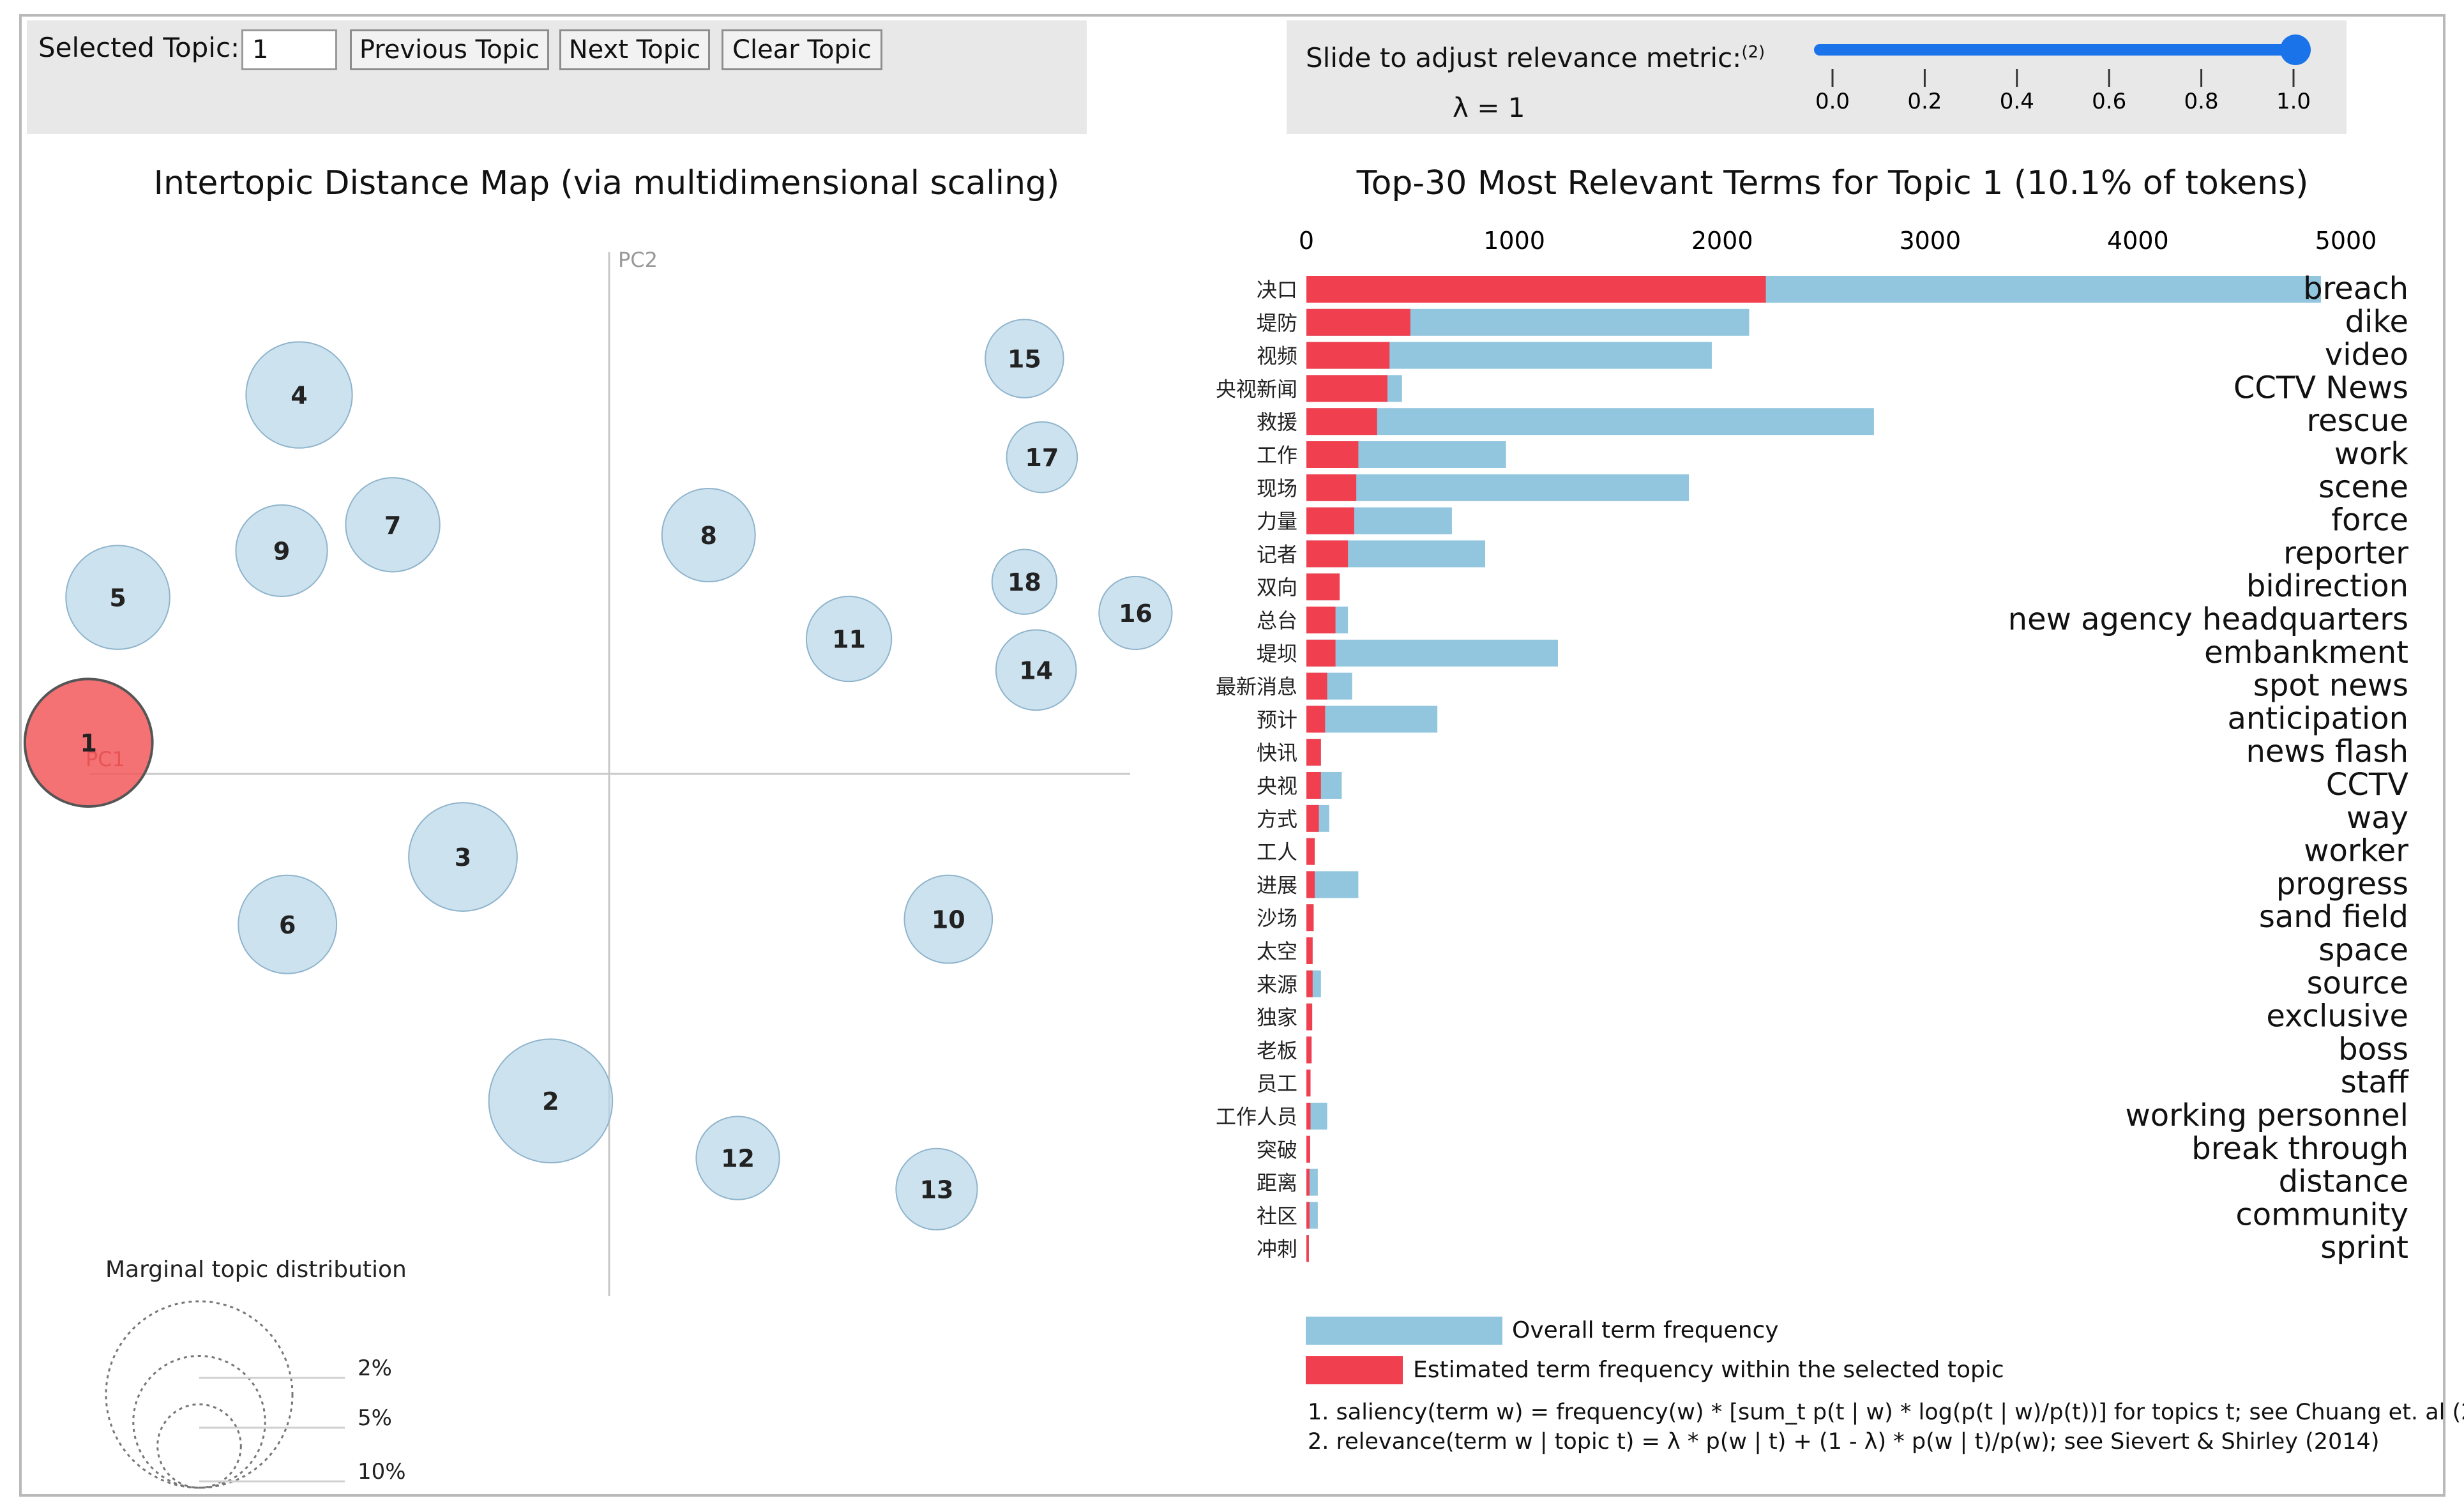 The height and width of the screenshot is (1512, 2464). I want to click on selected-topic-label: Selected Topic:, so click(139, 47).